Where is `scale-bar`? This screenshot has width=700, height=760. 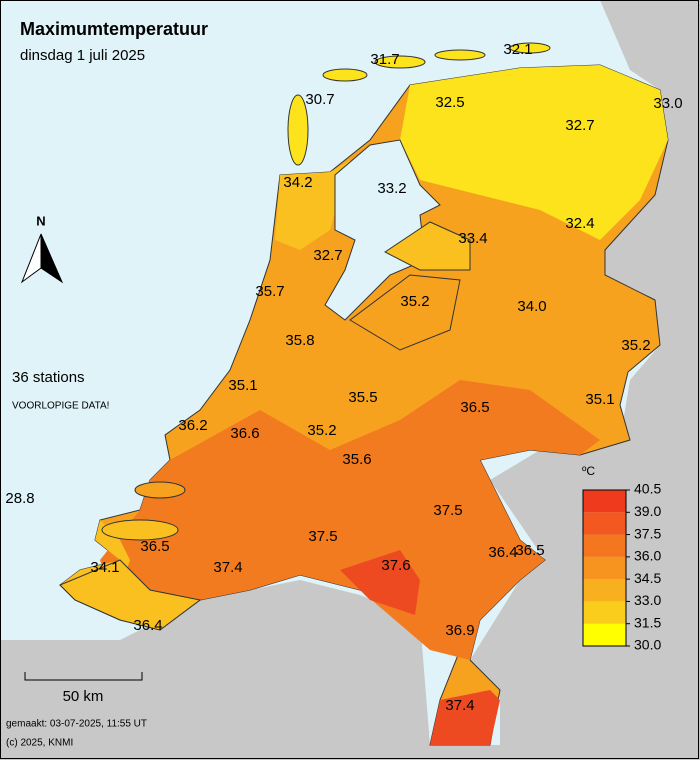 scale-bar is located at coordinates (83, 676).